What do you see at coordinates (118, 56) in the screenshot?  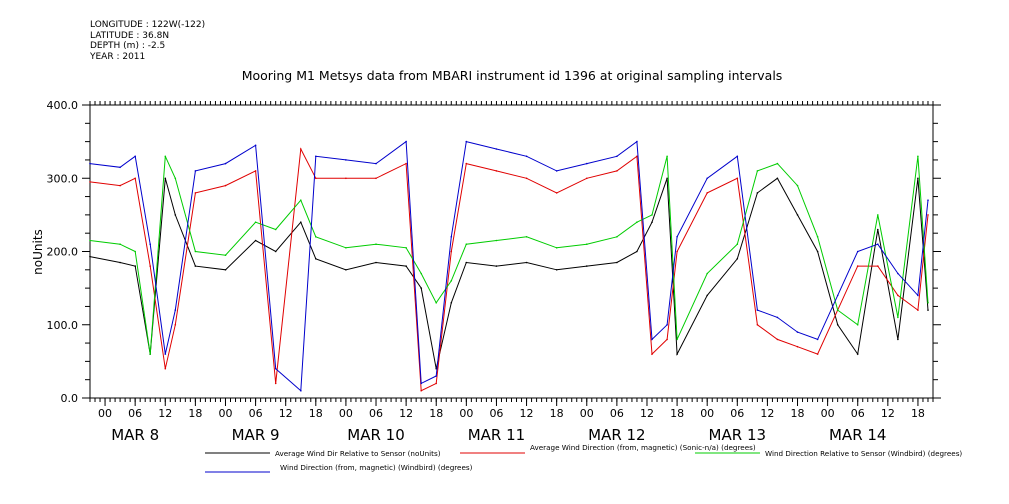 I see `year-text: YEAR : 2011` at bounding box center [118, 56].